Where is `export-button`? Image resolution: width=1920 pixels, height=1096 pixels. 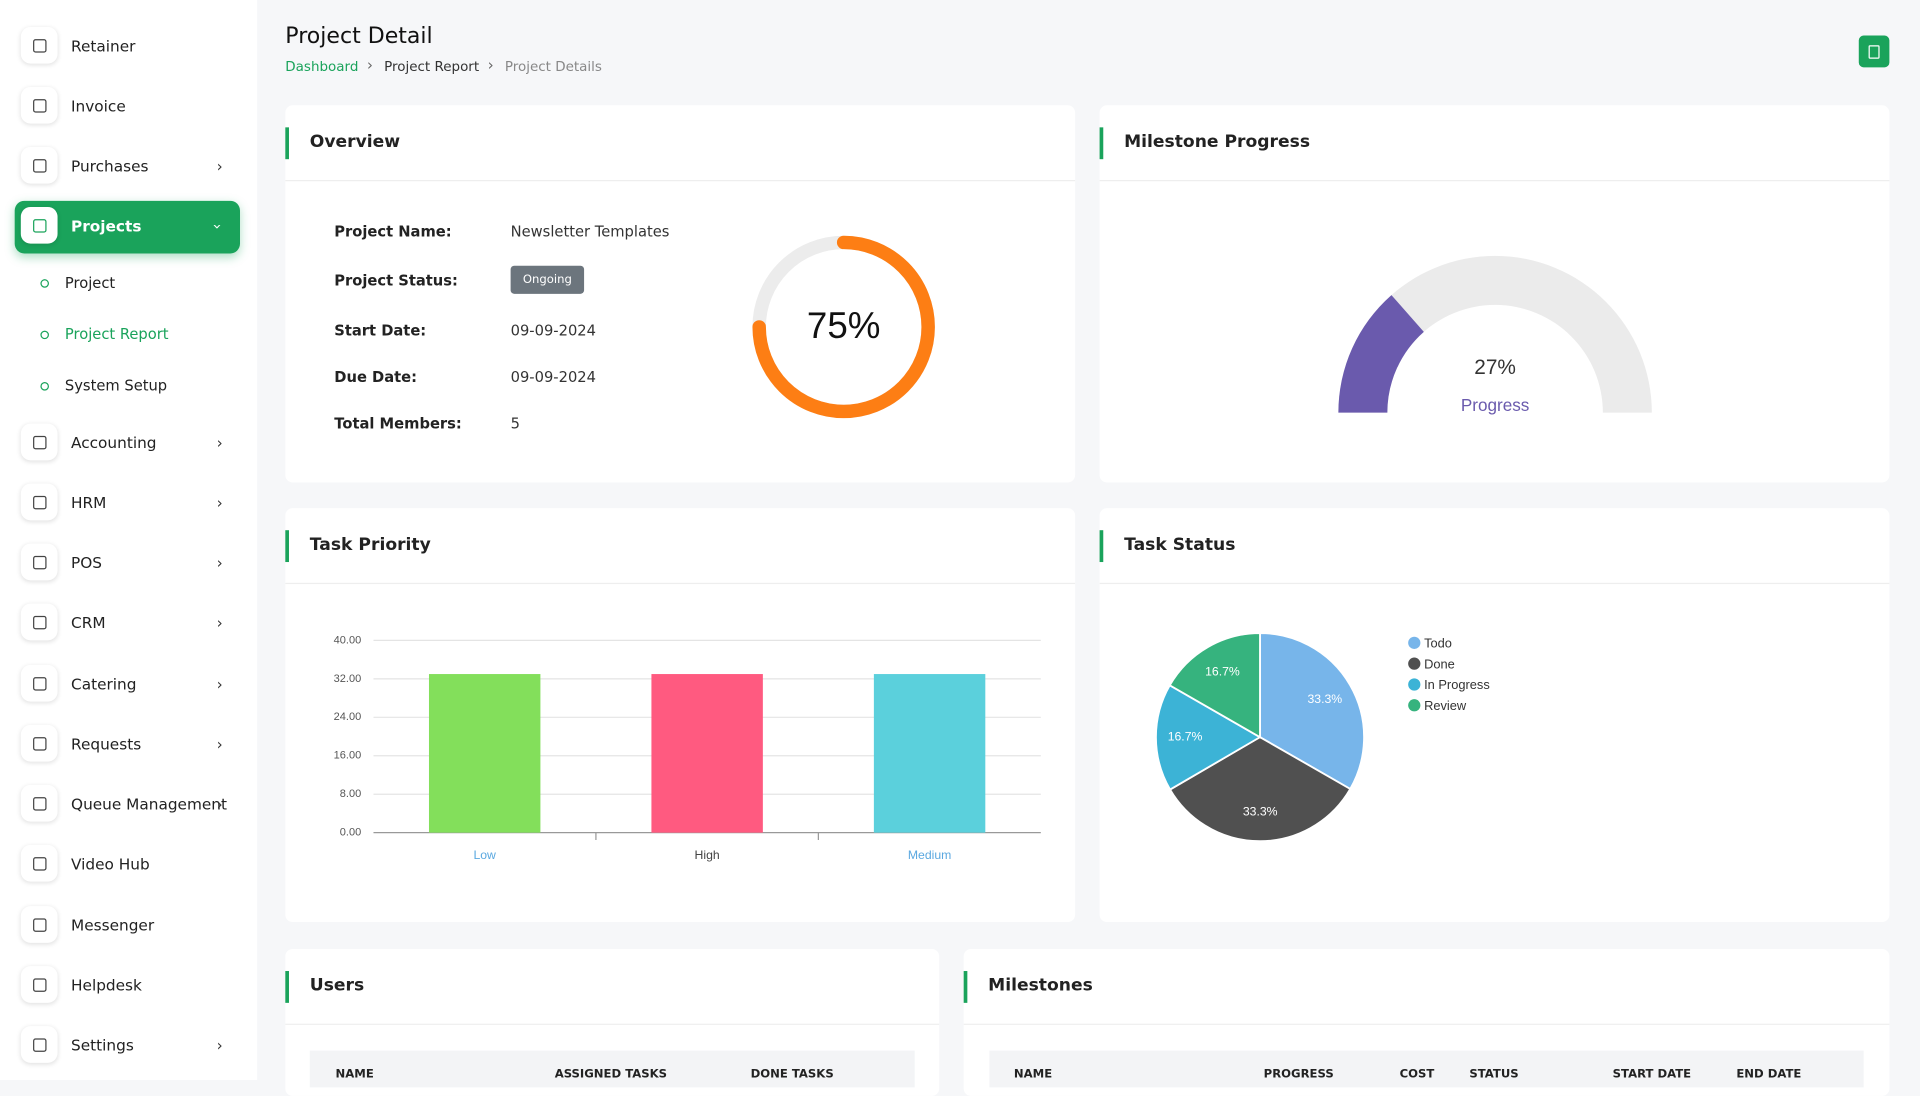 export-button is located at coordinates (1874, 51).